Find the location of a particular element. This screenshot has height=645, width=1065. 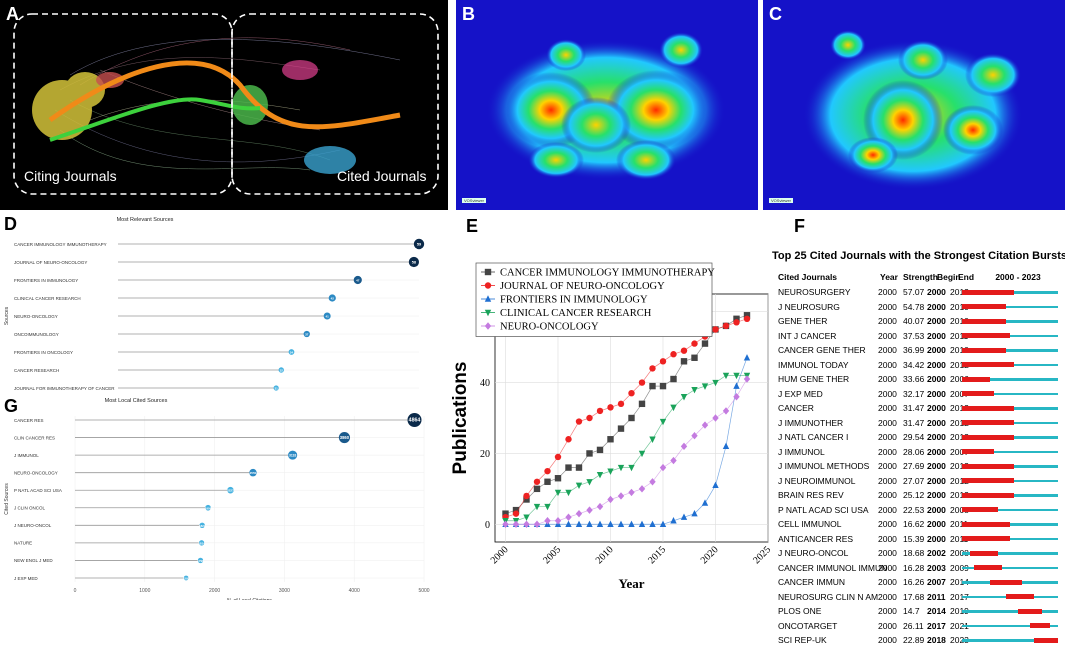

value-label: 59 is located at coordinates (419, 244).